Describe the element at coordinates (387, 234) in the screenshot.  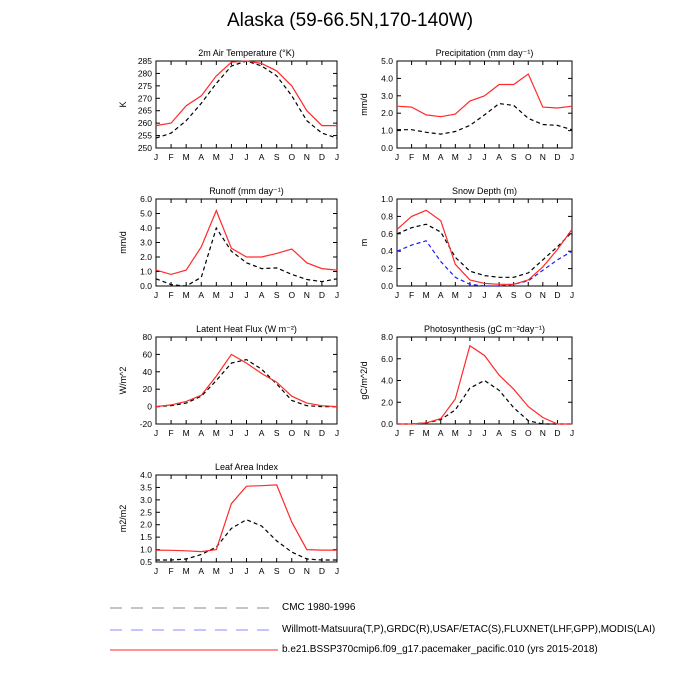
I see `y-tick-label: 0.6` at that location.